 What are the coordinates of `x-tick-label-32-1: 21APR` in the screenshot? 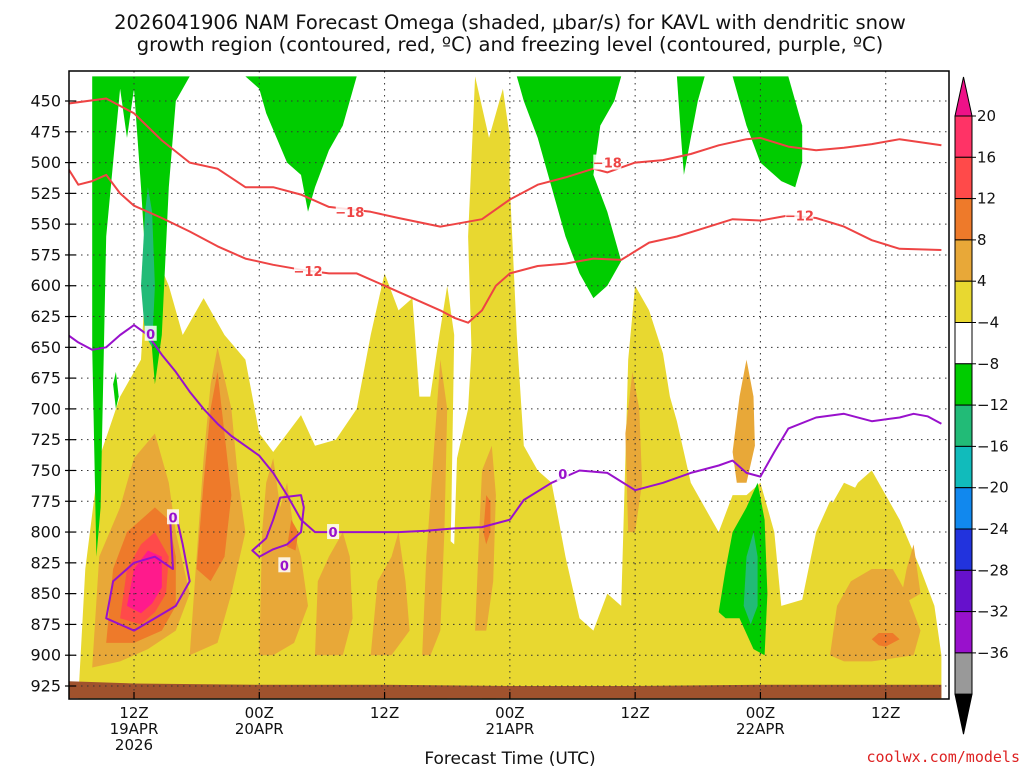 It's located at (509, 729).